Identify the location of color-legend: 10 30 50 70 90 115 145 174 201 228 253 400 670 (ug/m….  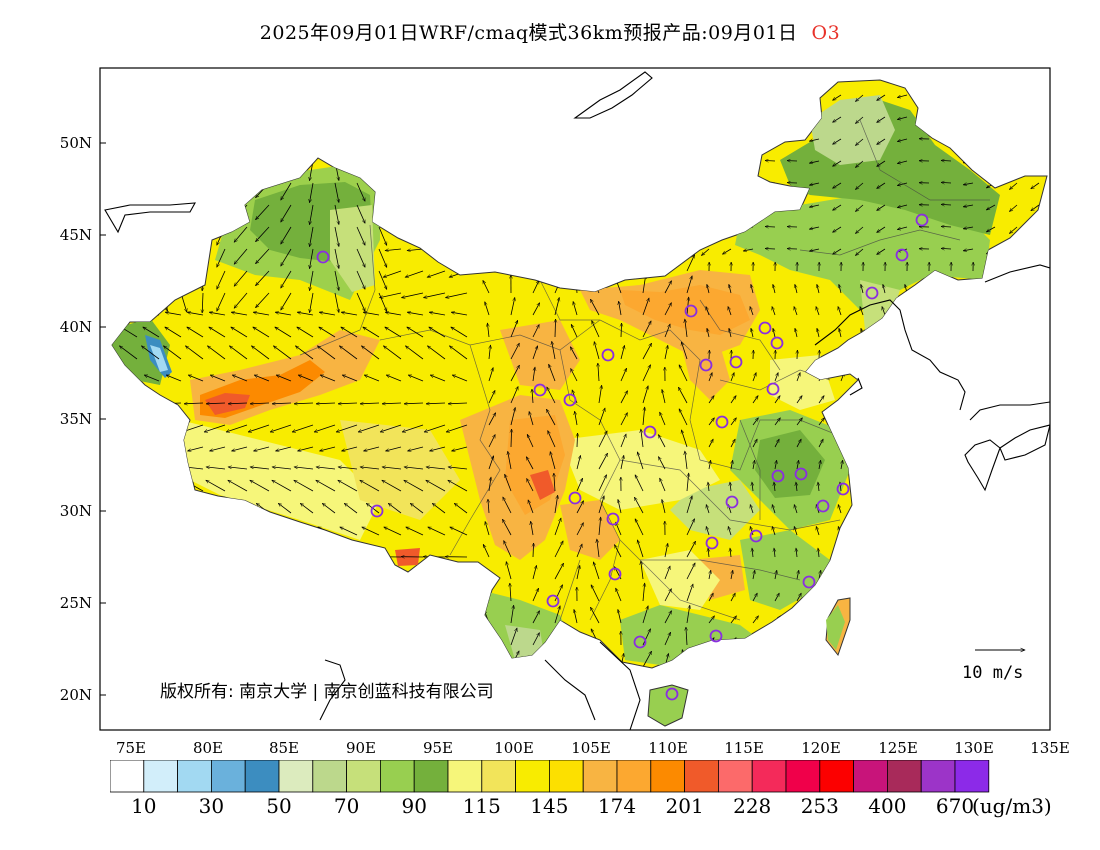
(581, 789).